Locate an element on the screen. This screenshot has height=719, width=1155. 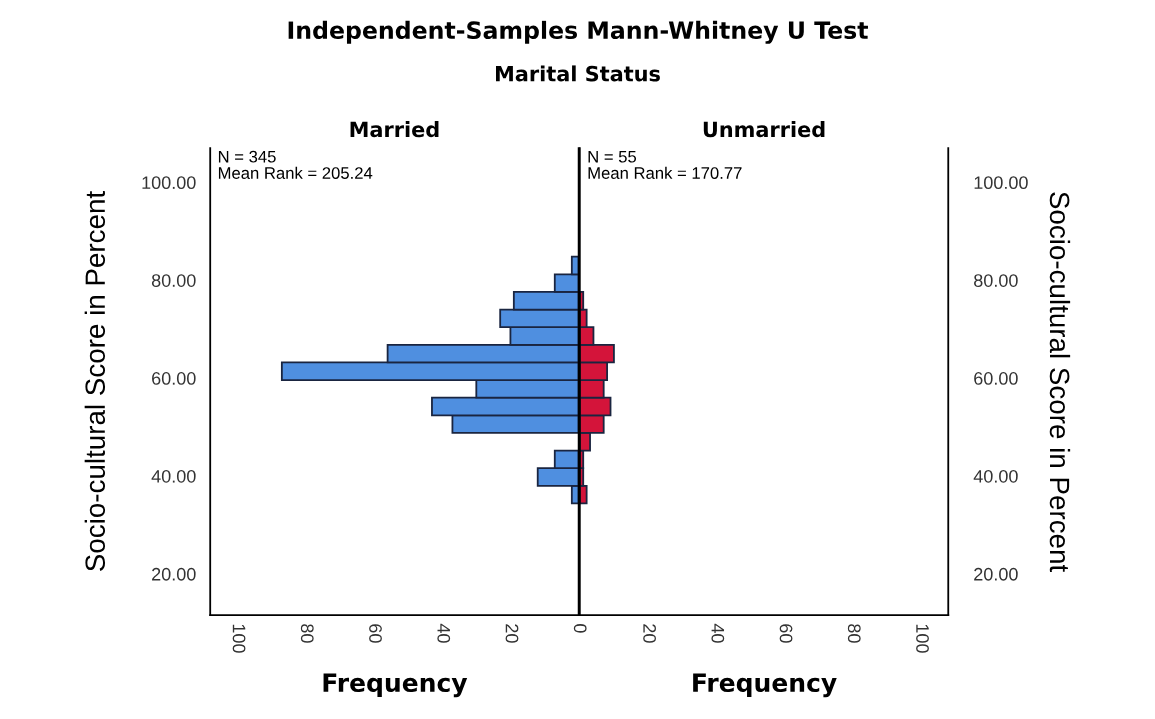
annotation: N = 345 is located at coordinates (247, 156).